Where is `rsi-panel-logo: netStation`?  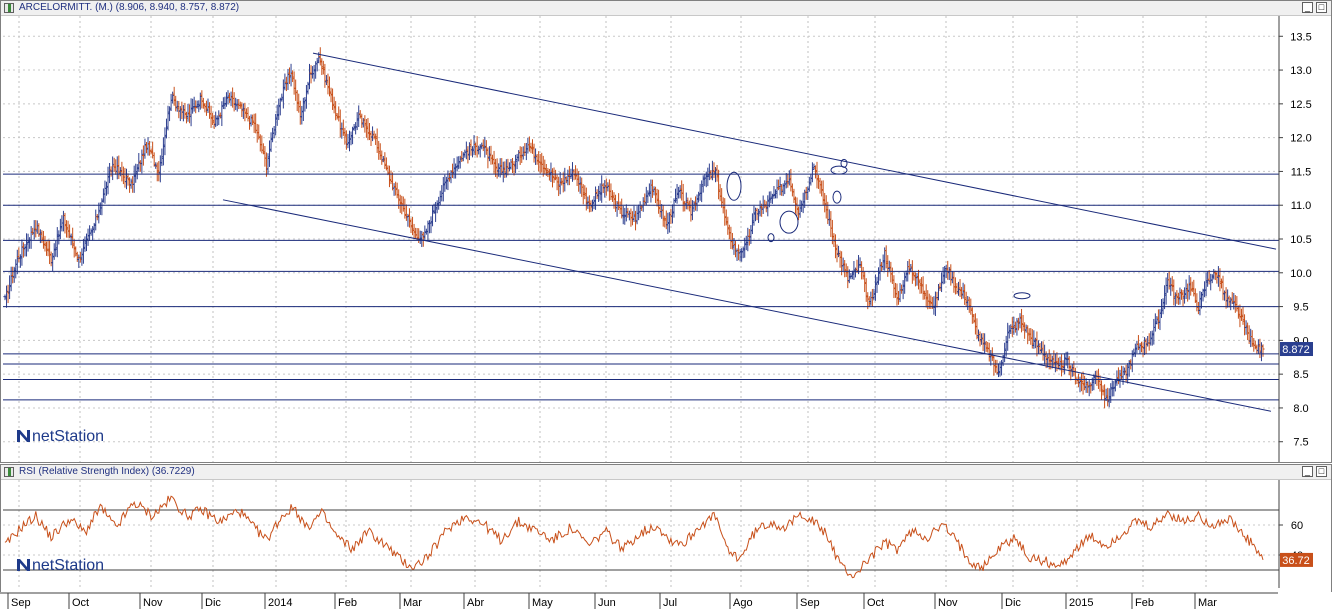 rsi-panel-logo: netStation is located at coordinates (60, 565).